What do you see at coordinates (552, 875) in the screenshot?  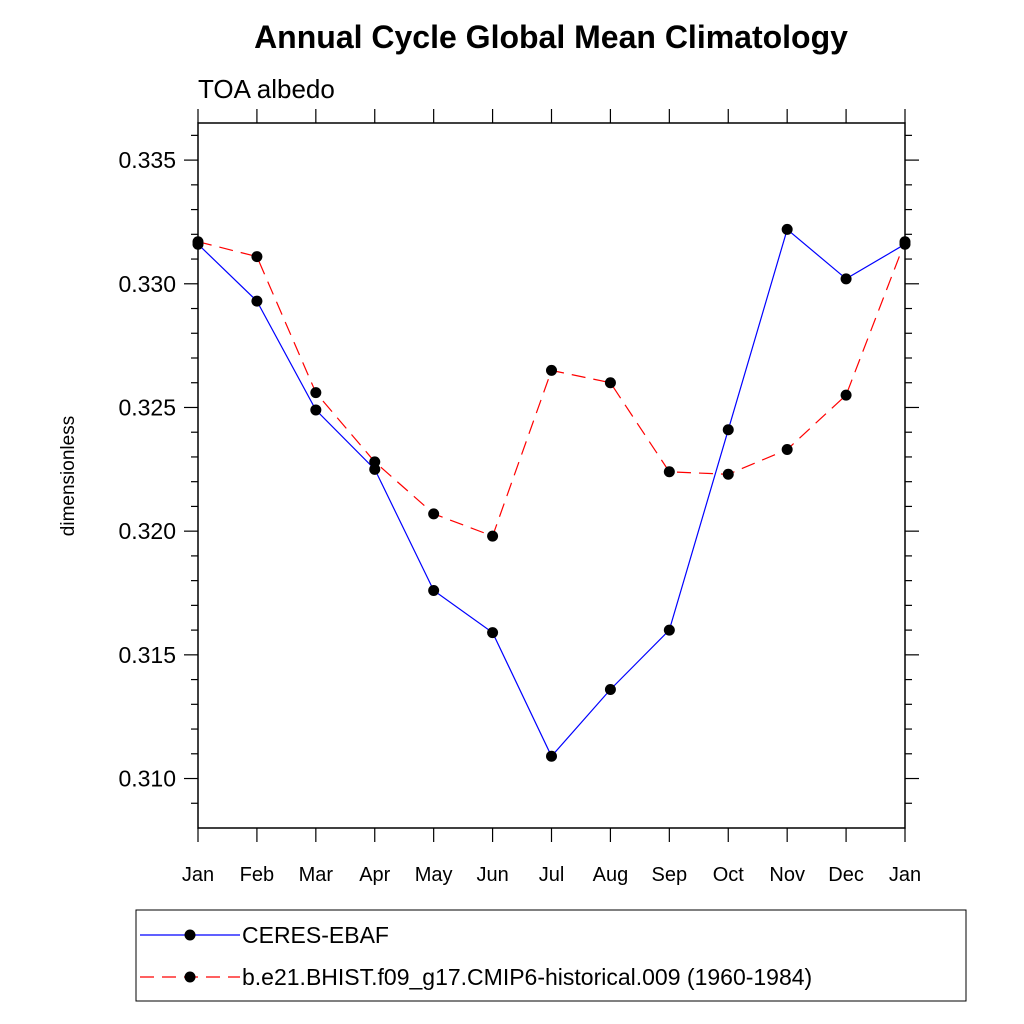 I see `x-tick-label: Jul` at bounding box center [552, 875].